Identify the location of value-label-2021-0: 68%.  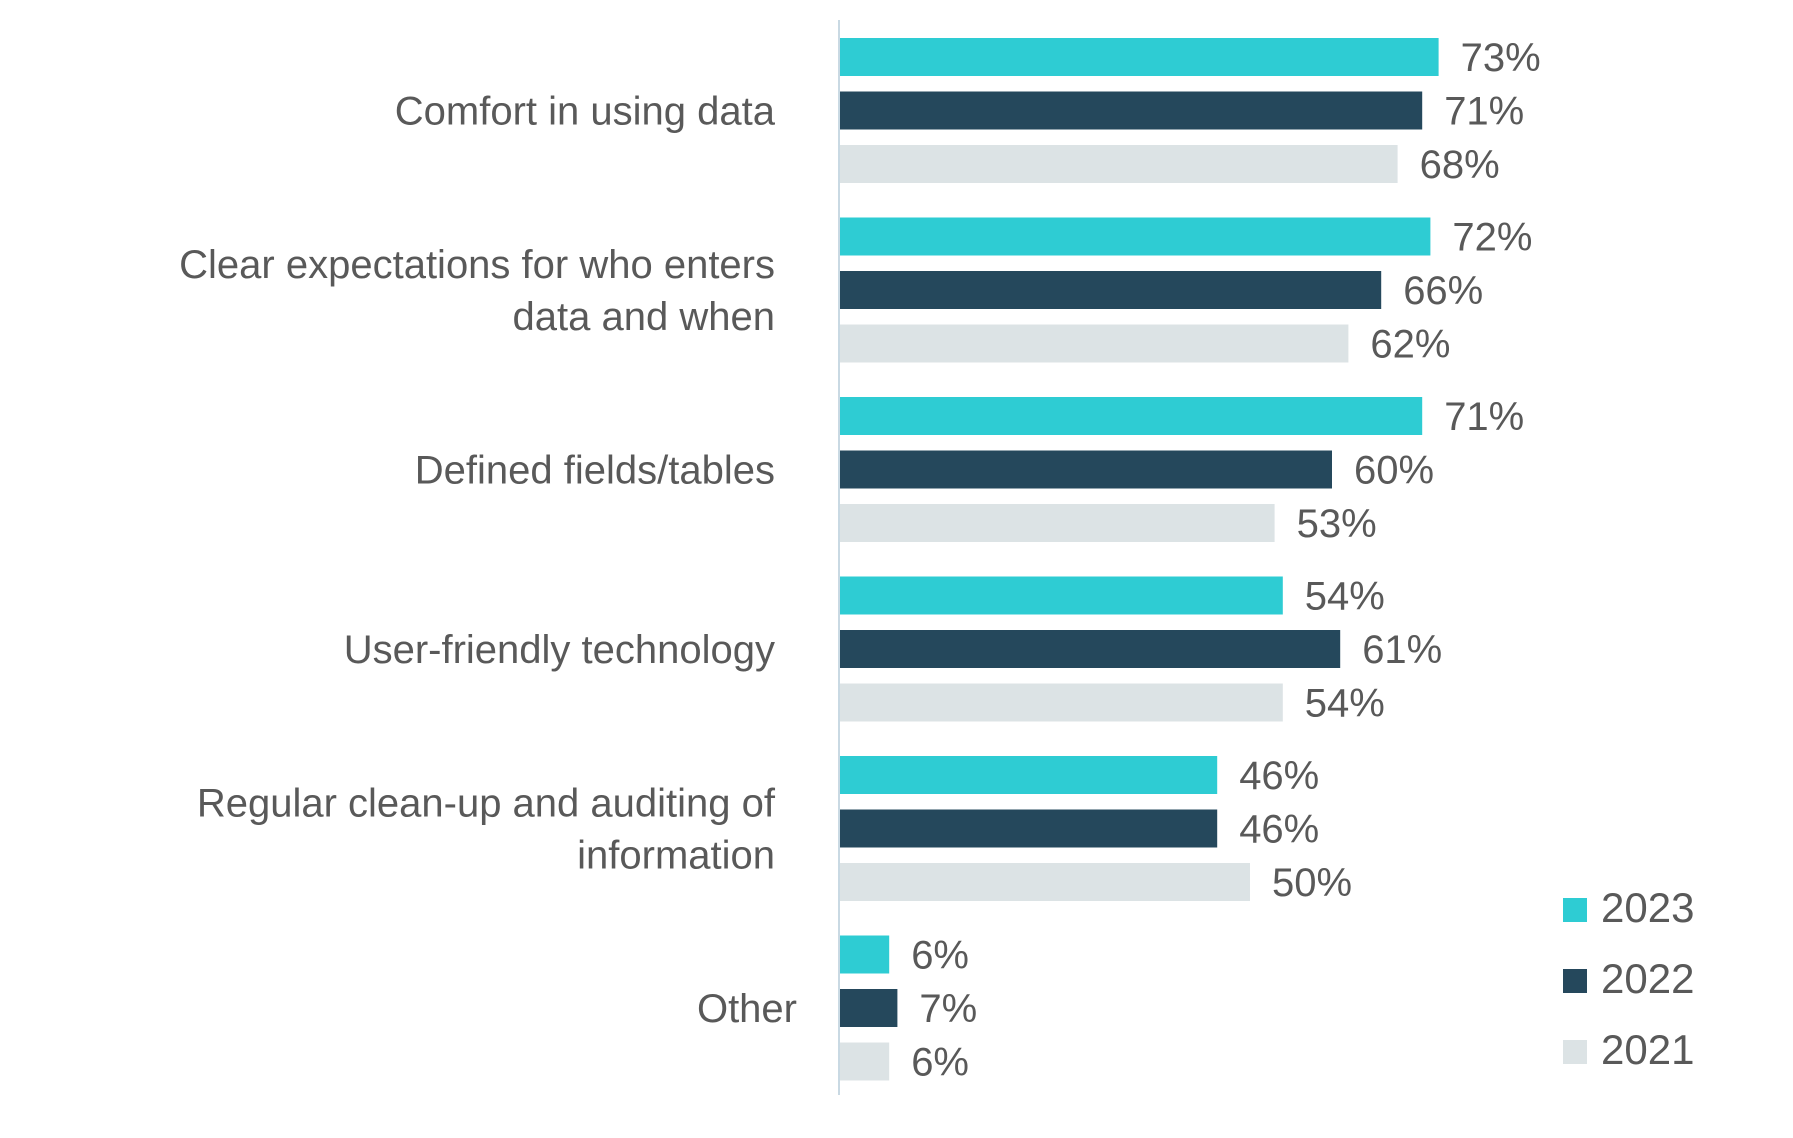
(1460, 165).